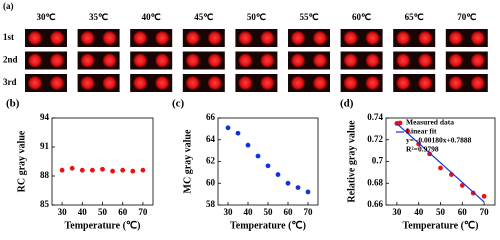 The height and width of the screenshot is (240, 500). Describe the element at coordinates (10, 60) in the screenshot. I see `row-label: 2nd` at that location.